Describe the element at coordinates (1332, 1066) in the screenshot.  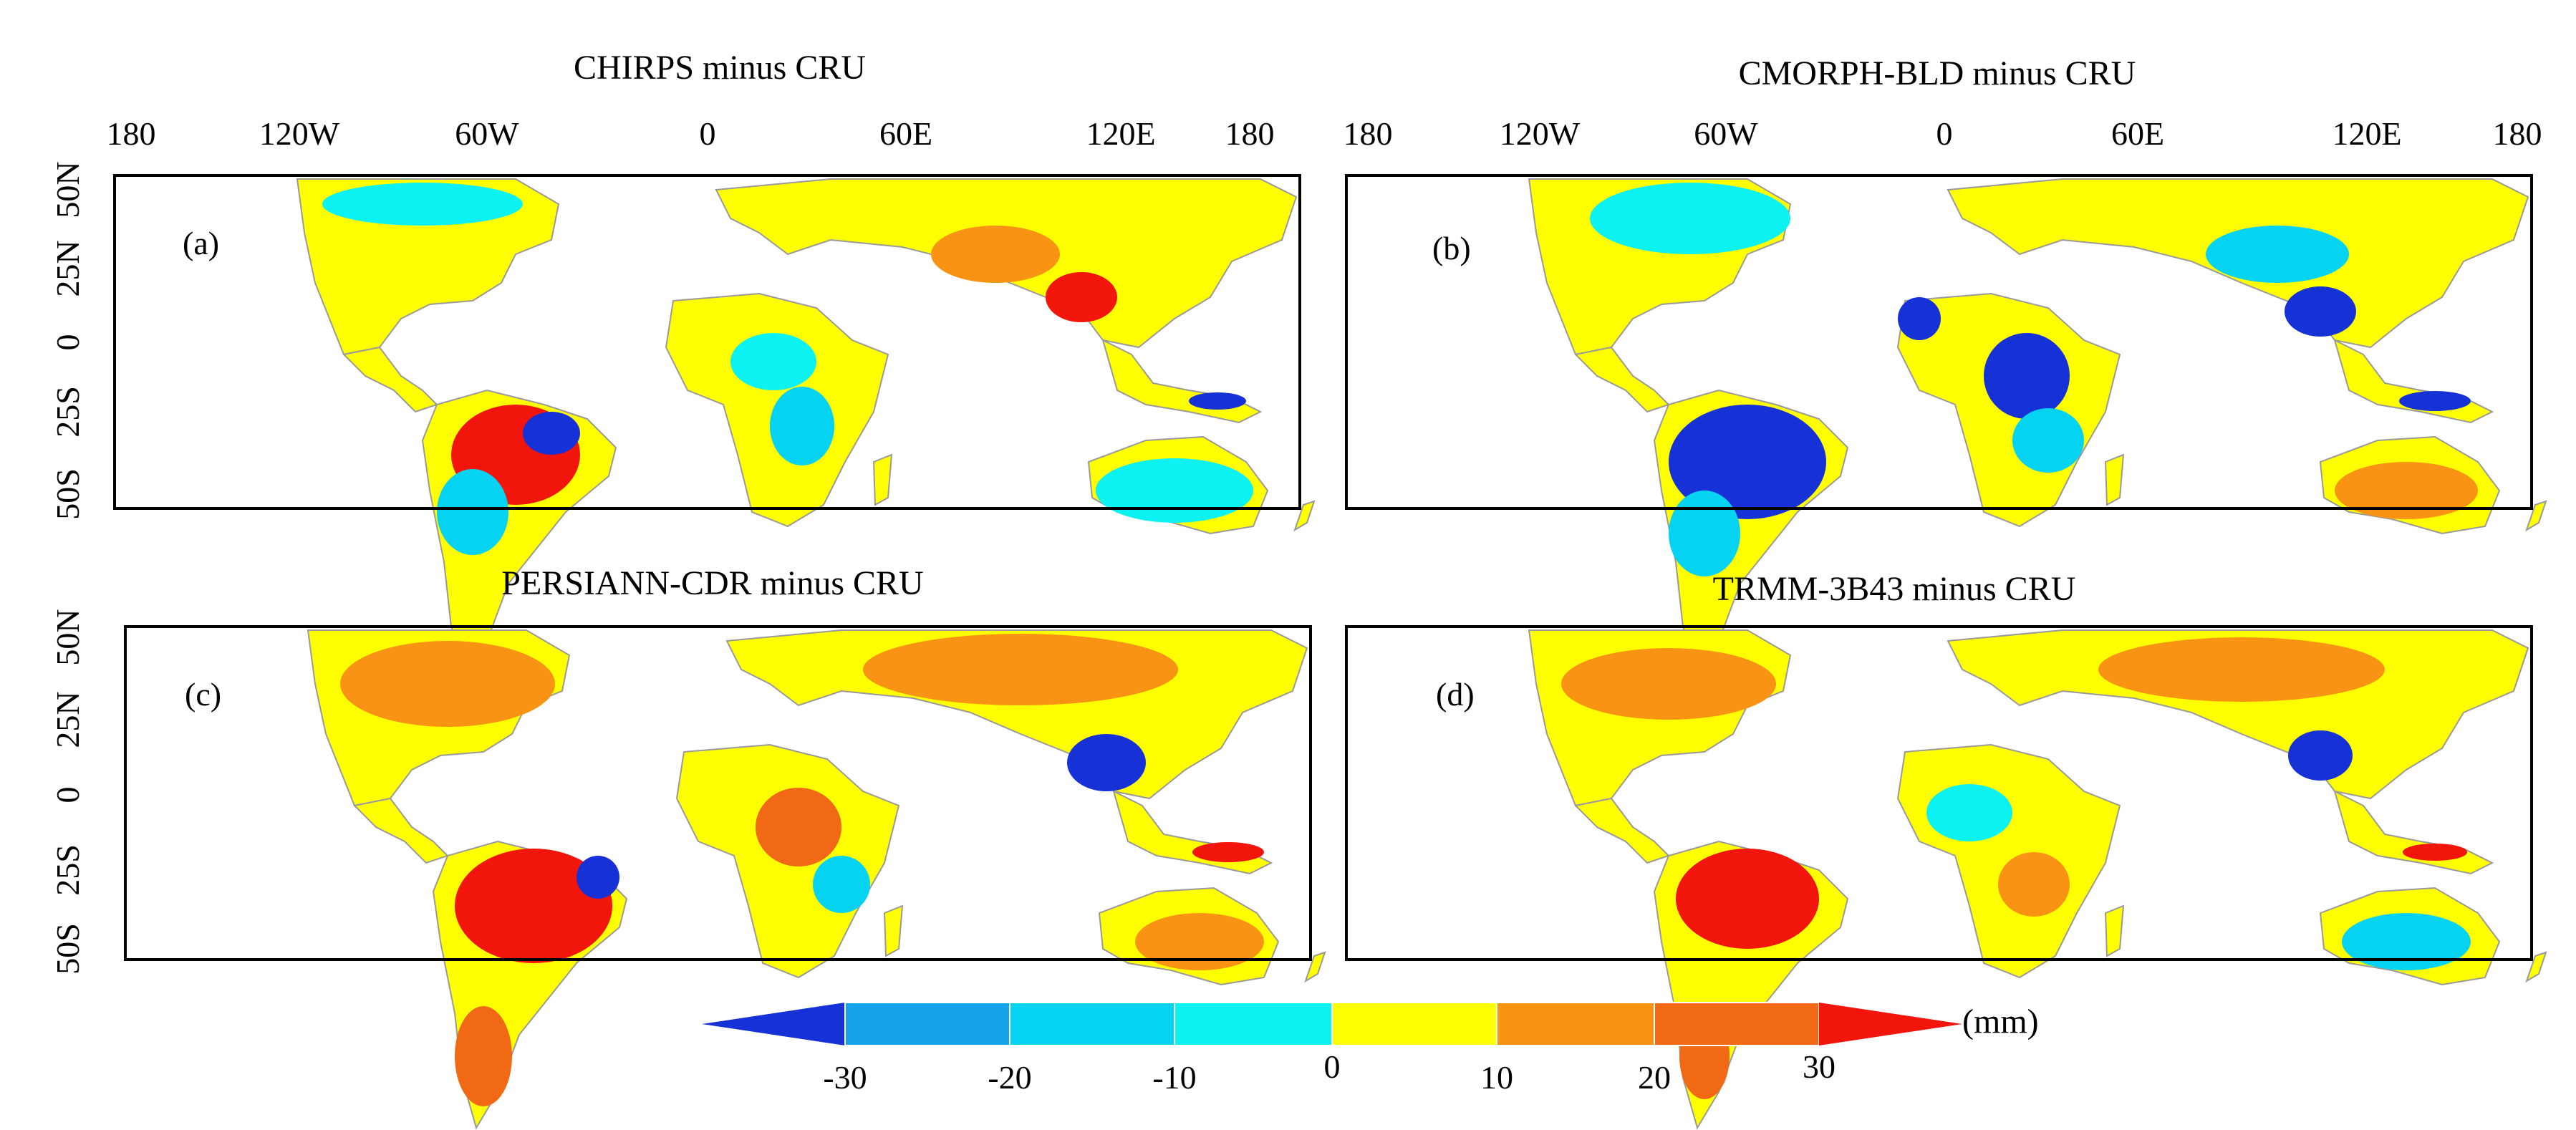
I see `colorbar-tick: 0` at that location.